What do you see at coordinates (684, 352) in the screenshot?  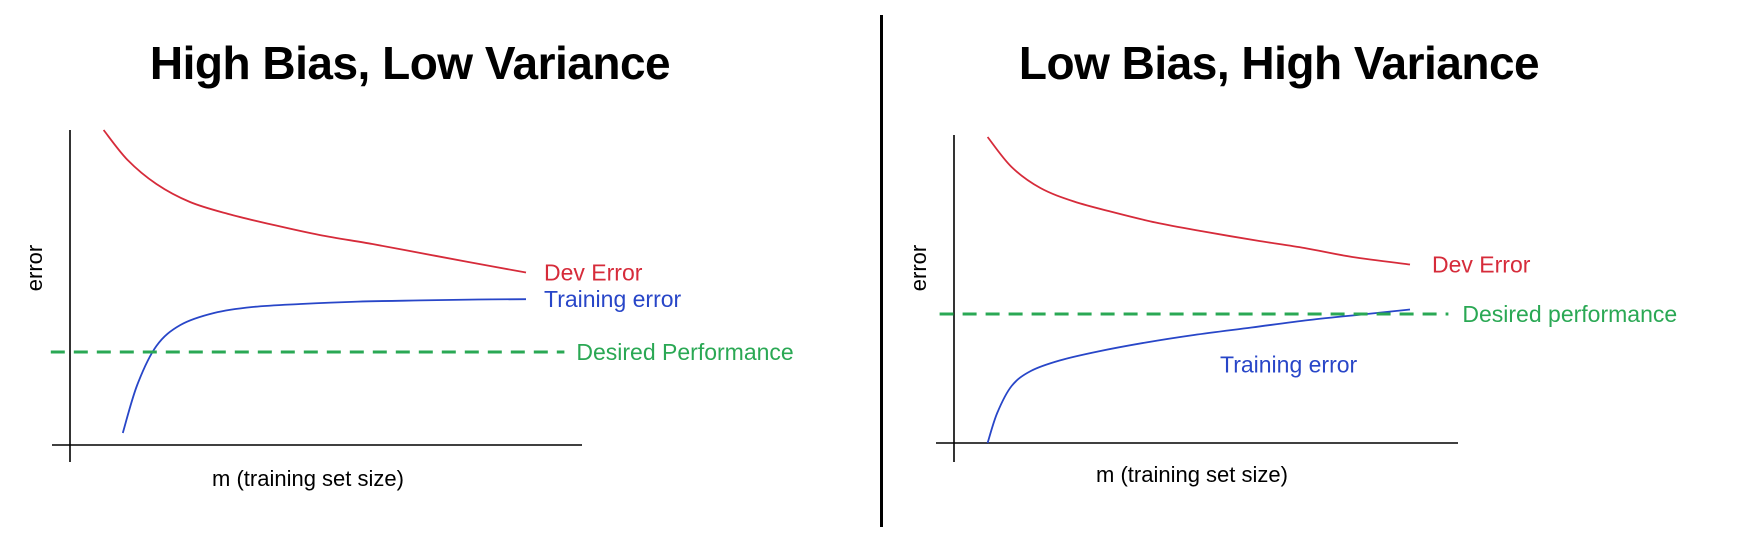 I see `desired-performance-label: Desired Performance` at bounding box center [684, 352].